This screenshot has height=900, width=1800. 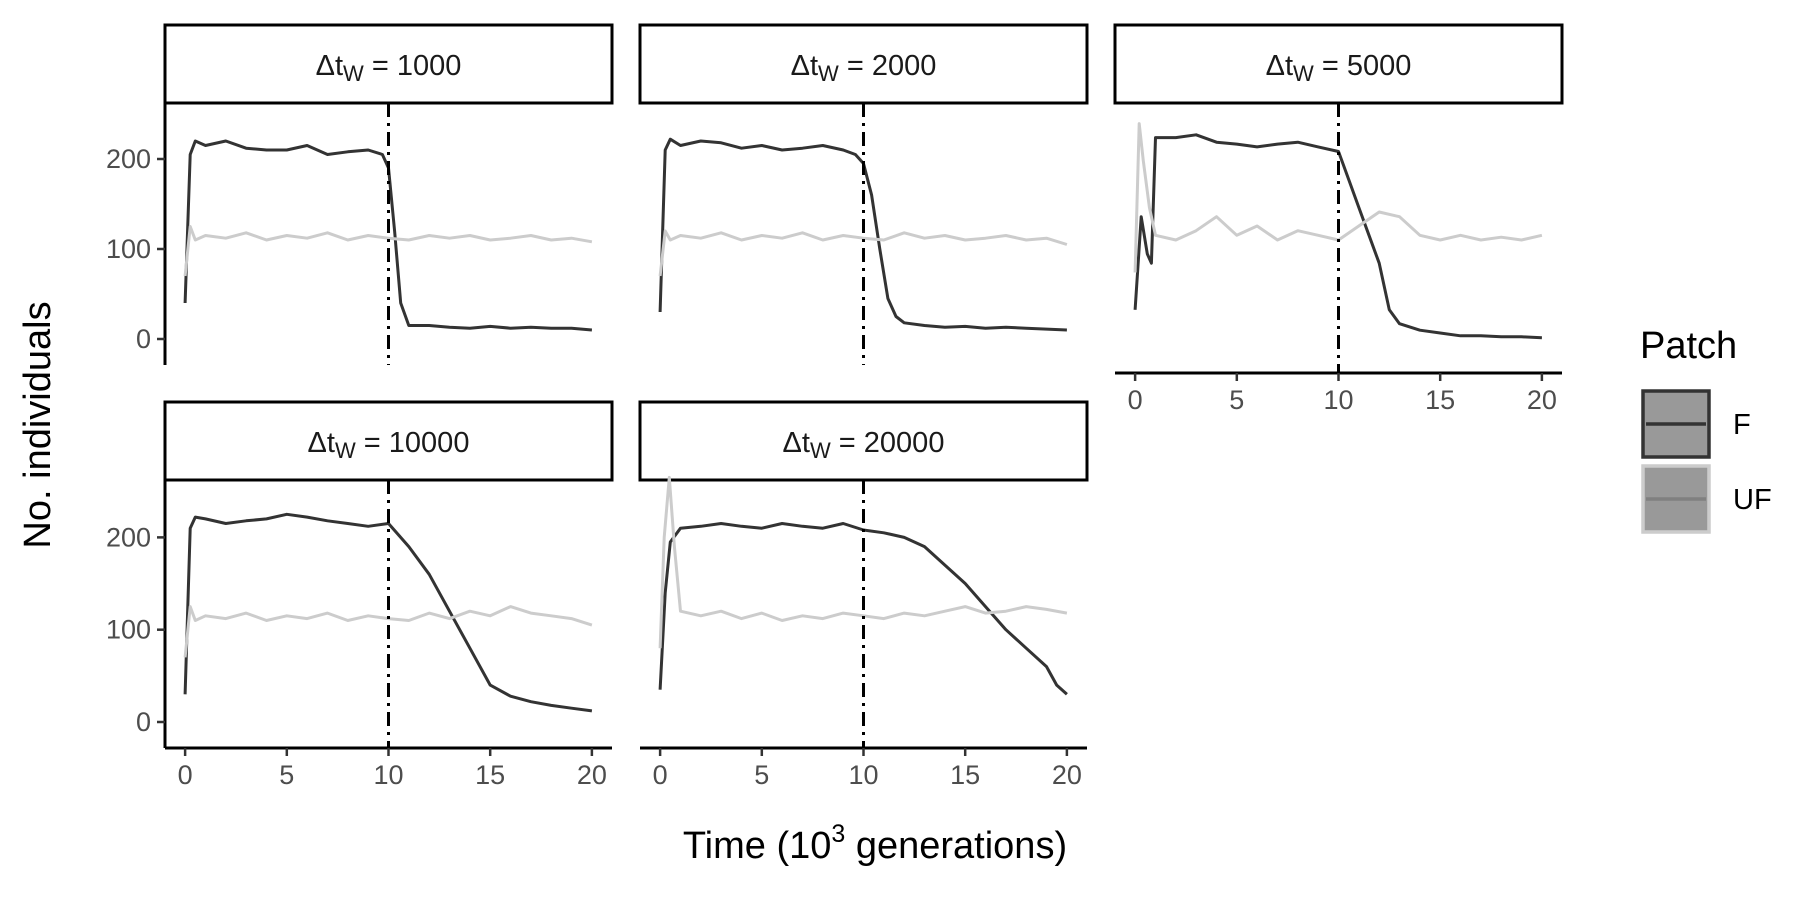 What do you see at coordinates (128, 249) in the screenshot?
I see `panel-1-y-tick-label: 100` at bounding box center [128, 249].